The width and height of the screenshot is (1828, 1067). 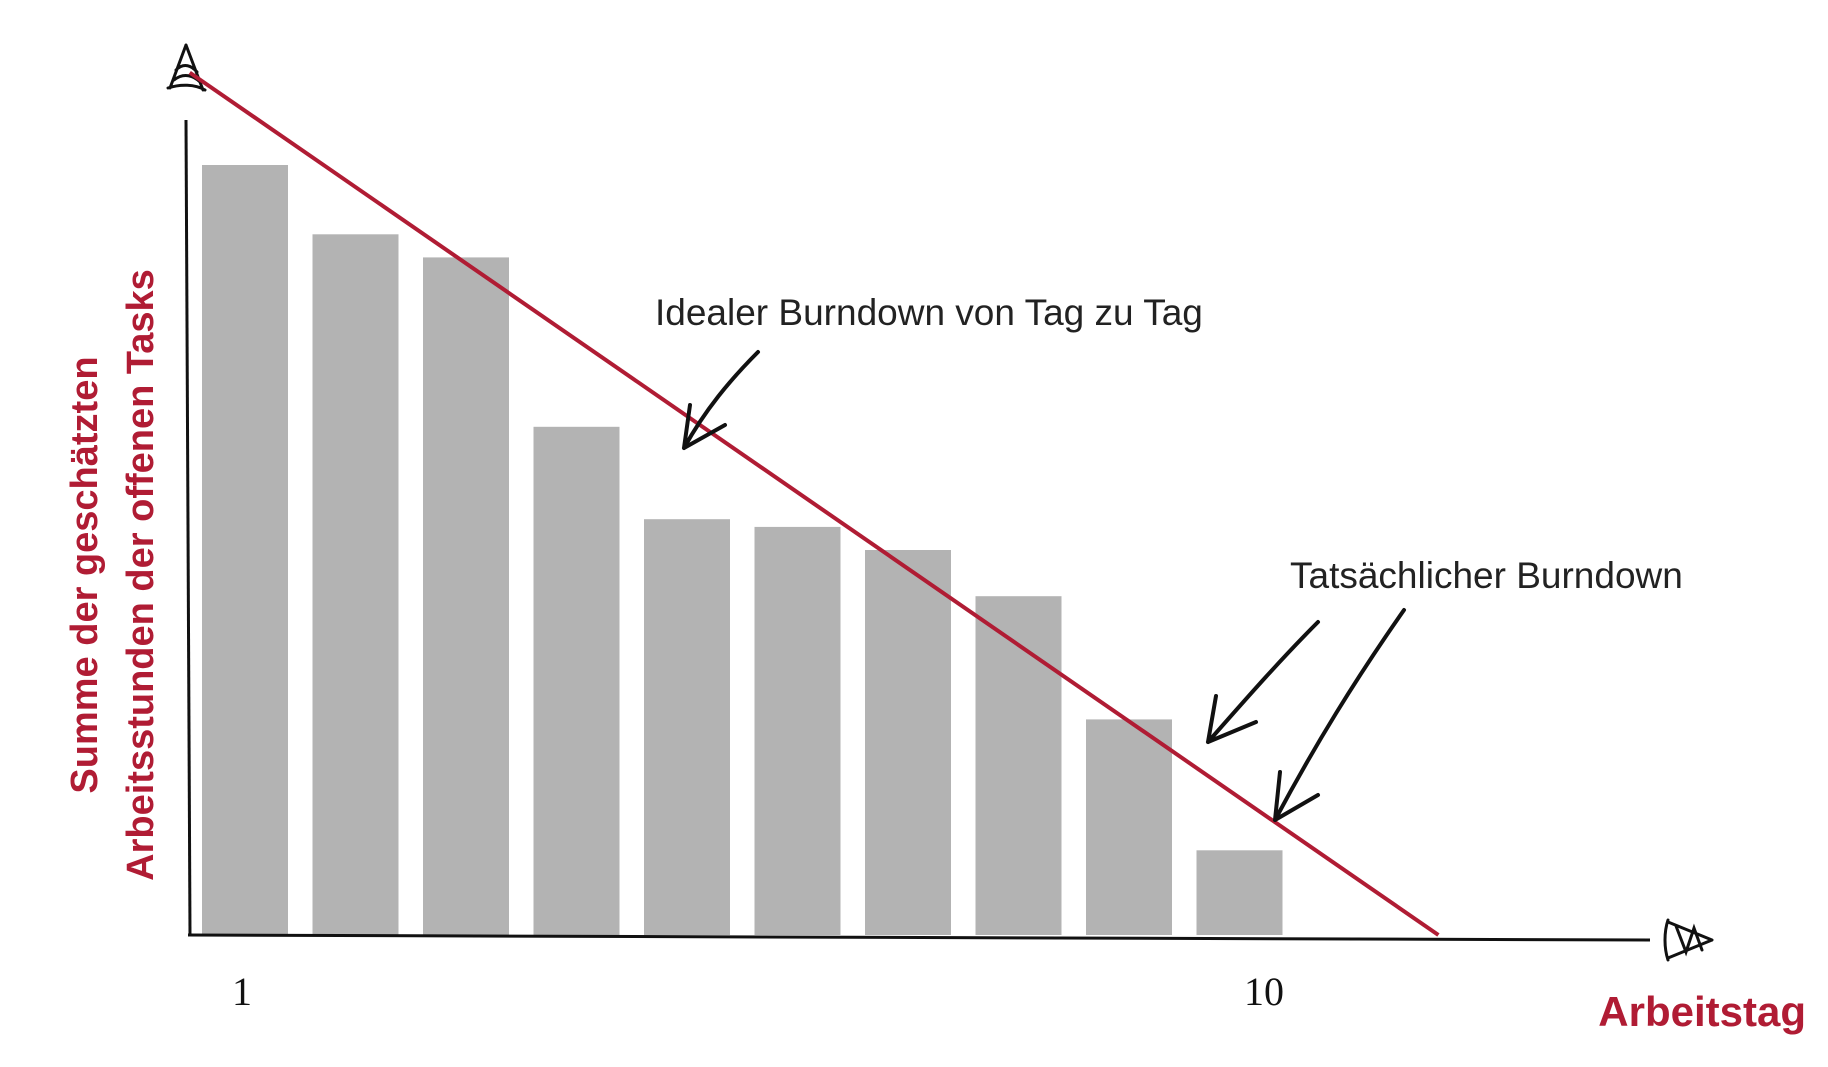 What do you see at coordinates (186, 67) in the screenshot?
I see `y-axis-arrowhead` at bounding box center [186, 67].